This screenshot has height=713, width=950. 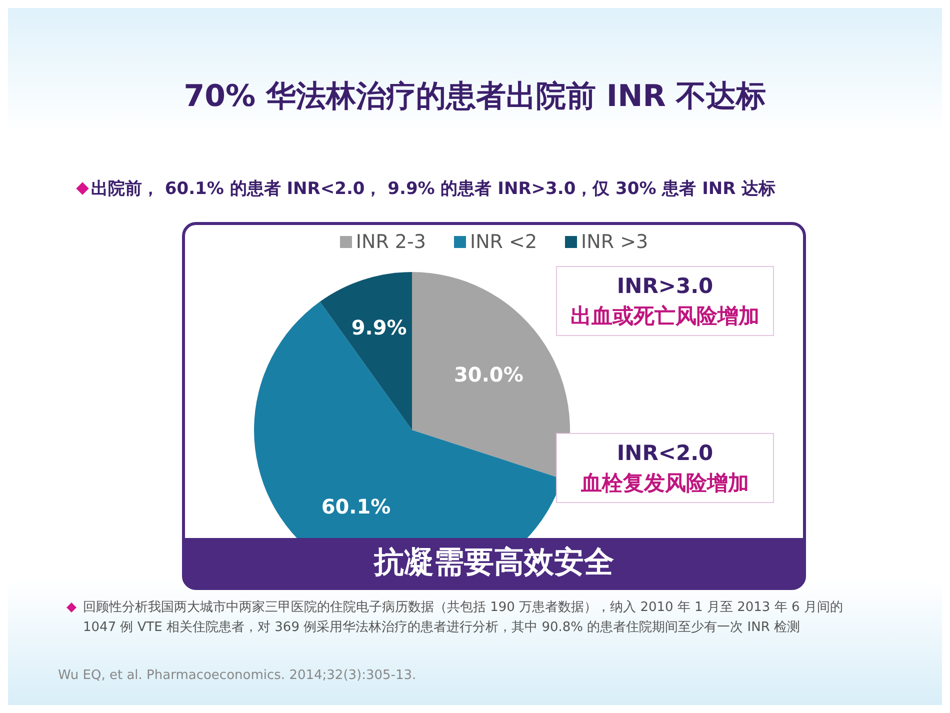 What do you see at coordinates (463, 618) in the screenshot?
I see `text: 回顾性分析我国两大城市中两家三甲医院的住院电子病历数据（共包括 190 万患者数据），纳入 2010 年 1 月至 2013 年 6 月间的 1047 例 VTE 相关住院患者，对 369 例采用华法林治疗的患者进行分析，其中 90.8% 的患者住院期间至少有一次 INR 检测` at bounding box center [463, 618].